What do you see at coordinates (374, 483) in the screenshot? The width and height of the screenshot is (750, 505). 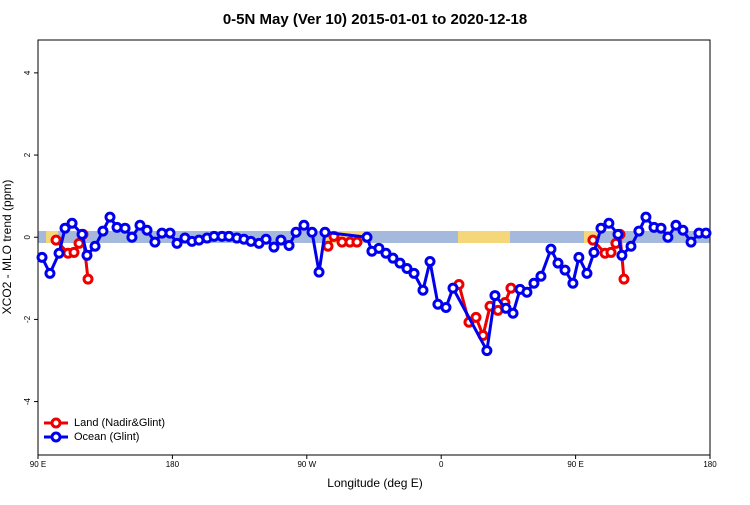 I see `x-axis-label: Longitude (deg E)` at bounding box center [374, 483].